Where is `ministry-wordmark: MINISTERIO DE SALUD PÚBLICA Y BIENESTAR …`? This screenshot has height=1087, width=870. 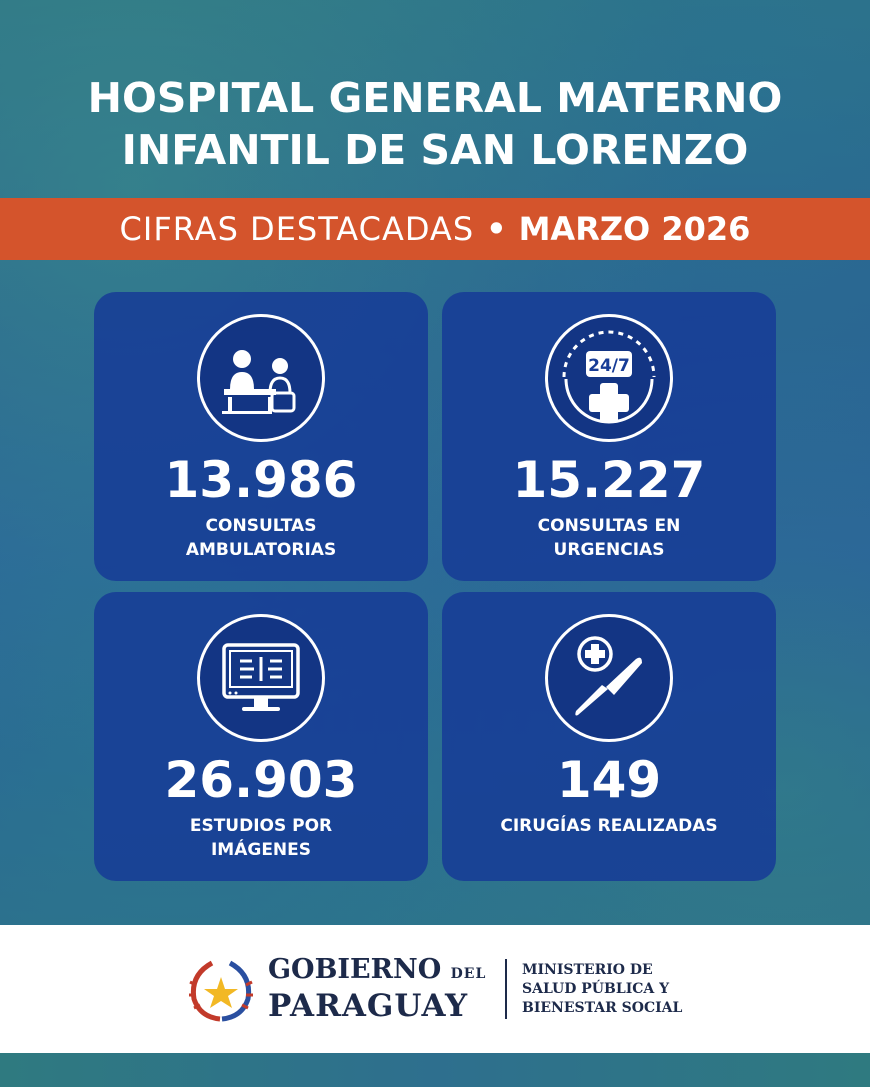 ministry-wordmark: MINISTERIO DE SALUD PÚBLICA Y BIENESTAR … is located at coordinates (602, 989).